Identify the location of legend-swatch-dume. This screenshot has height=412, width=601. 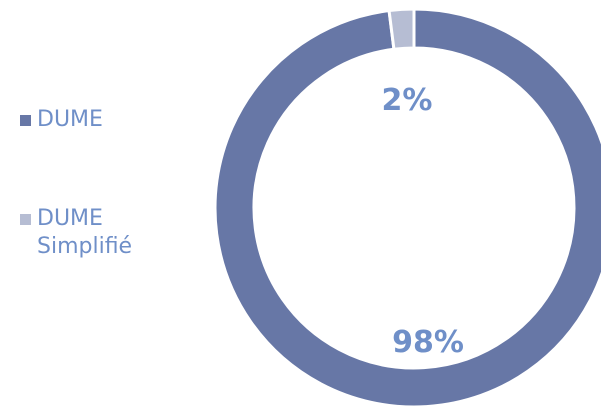
(25, 120).